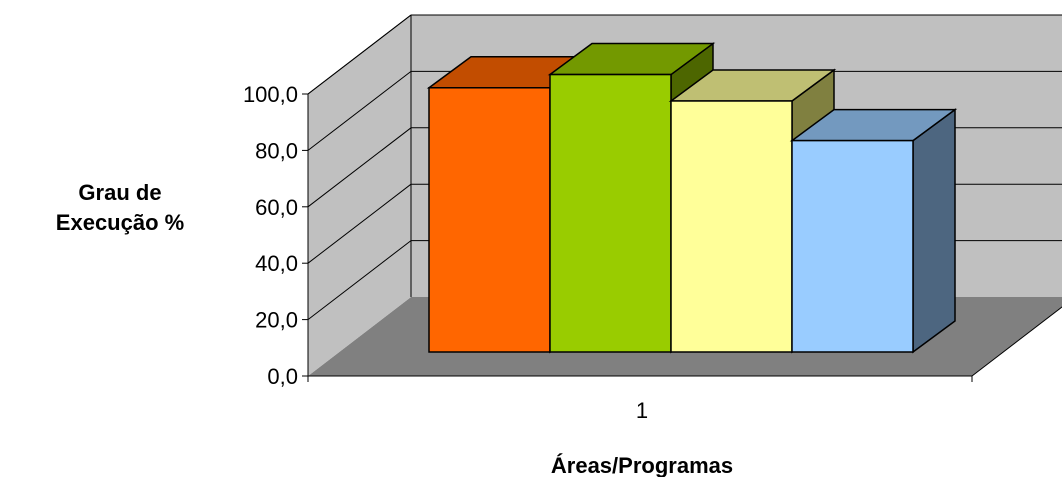 This screenshot has height=477, width=1062. I want to click on y-tick-label: 0,0, so click(282, 376).